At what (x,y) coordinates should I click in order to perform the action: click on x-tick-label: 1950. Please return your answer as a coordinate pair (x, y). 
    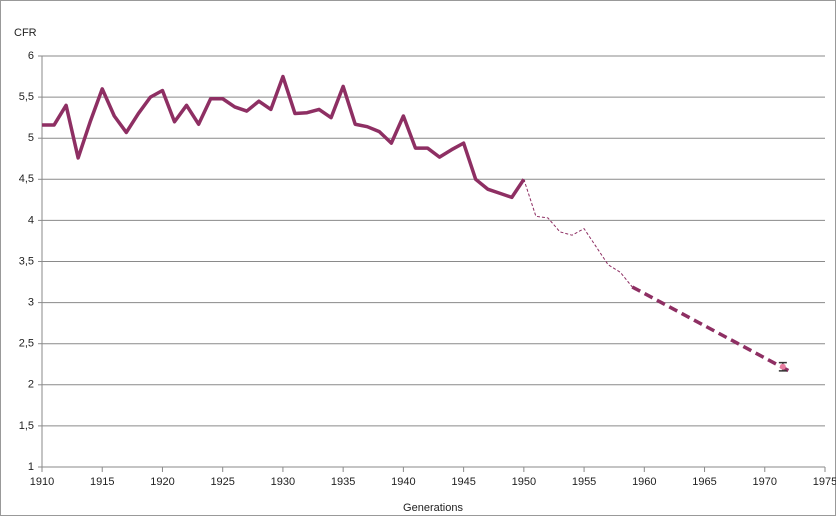
    Looking at the image, I should click on (524, 482).